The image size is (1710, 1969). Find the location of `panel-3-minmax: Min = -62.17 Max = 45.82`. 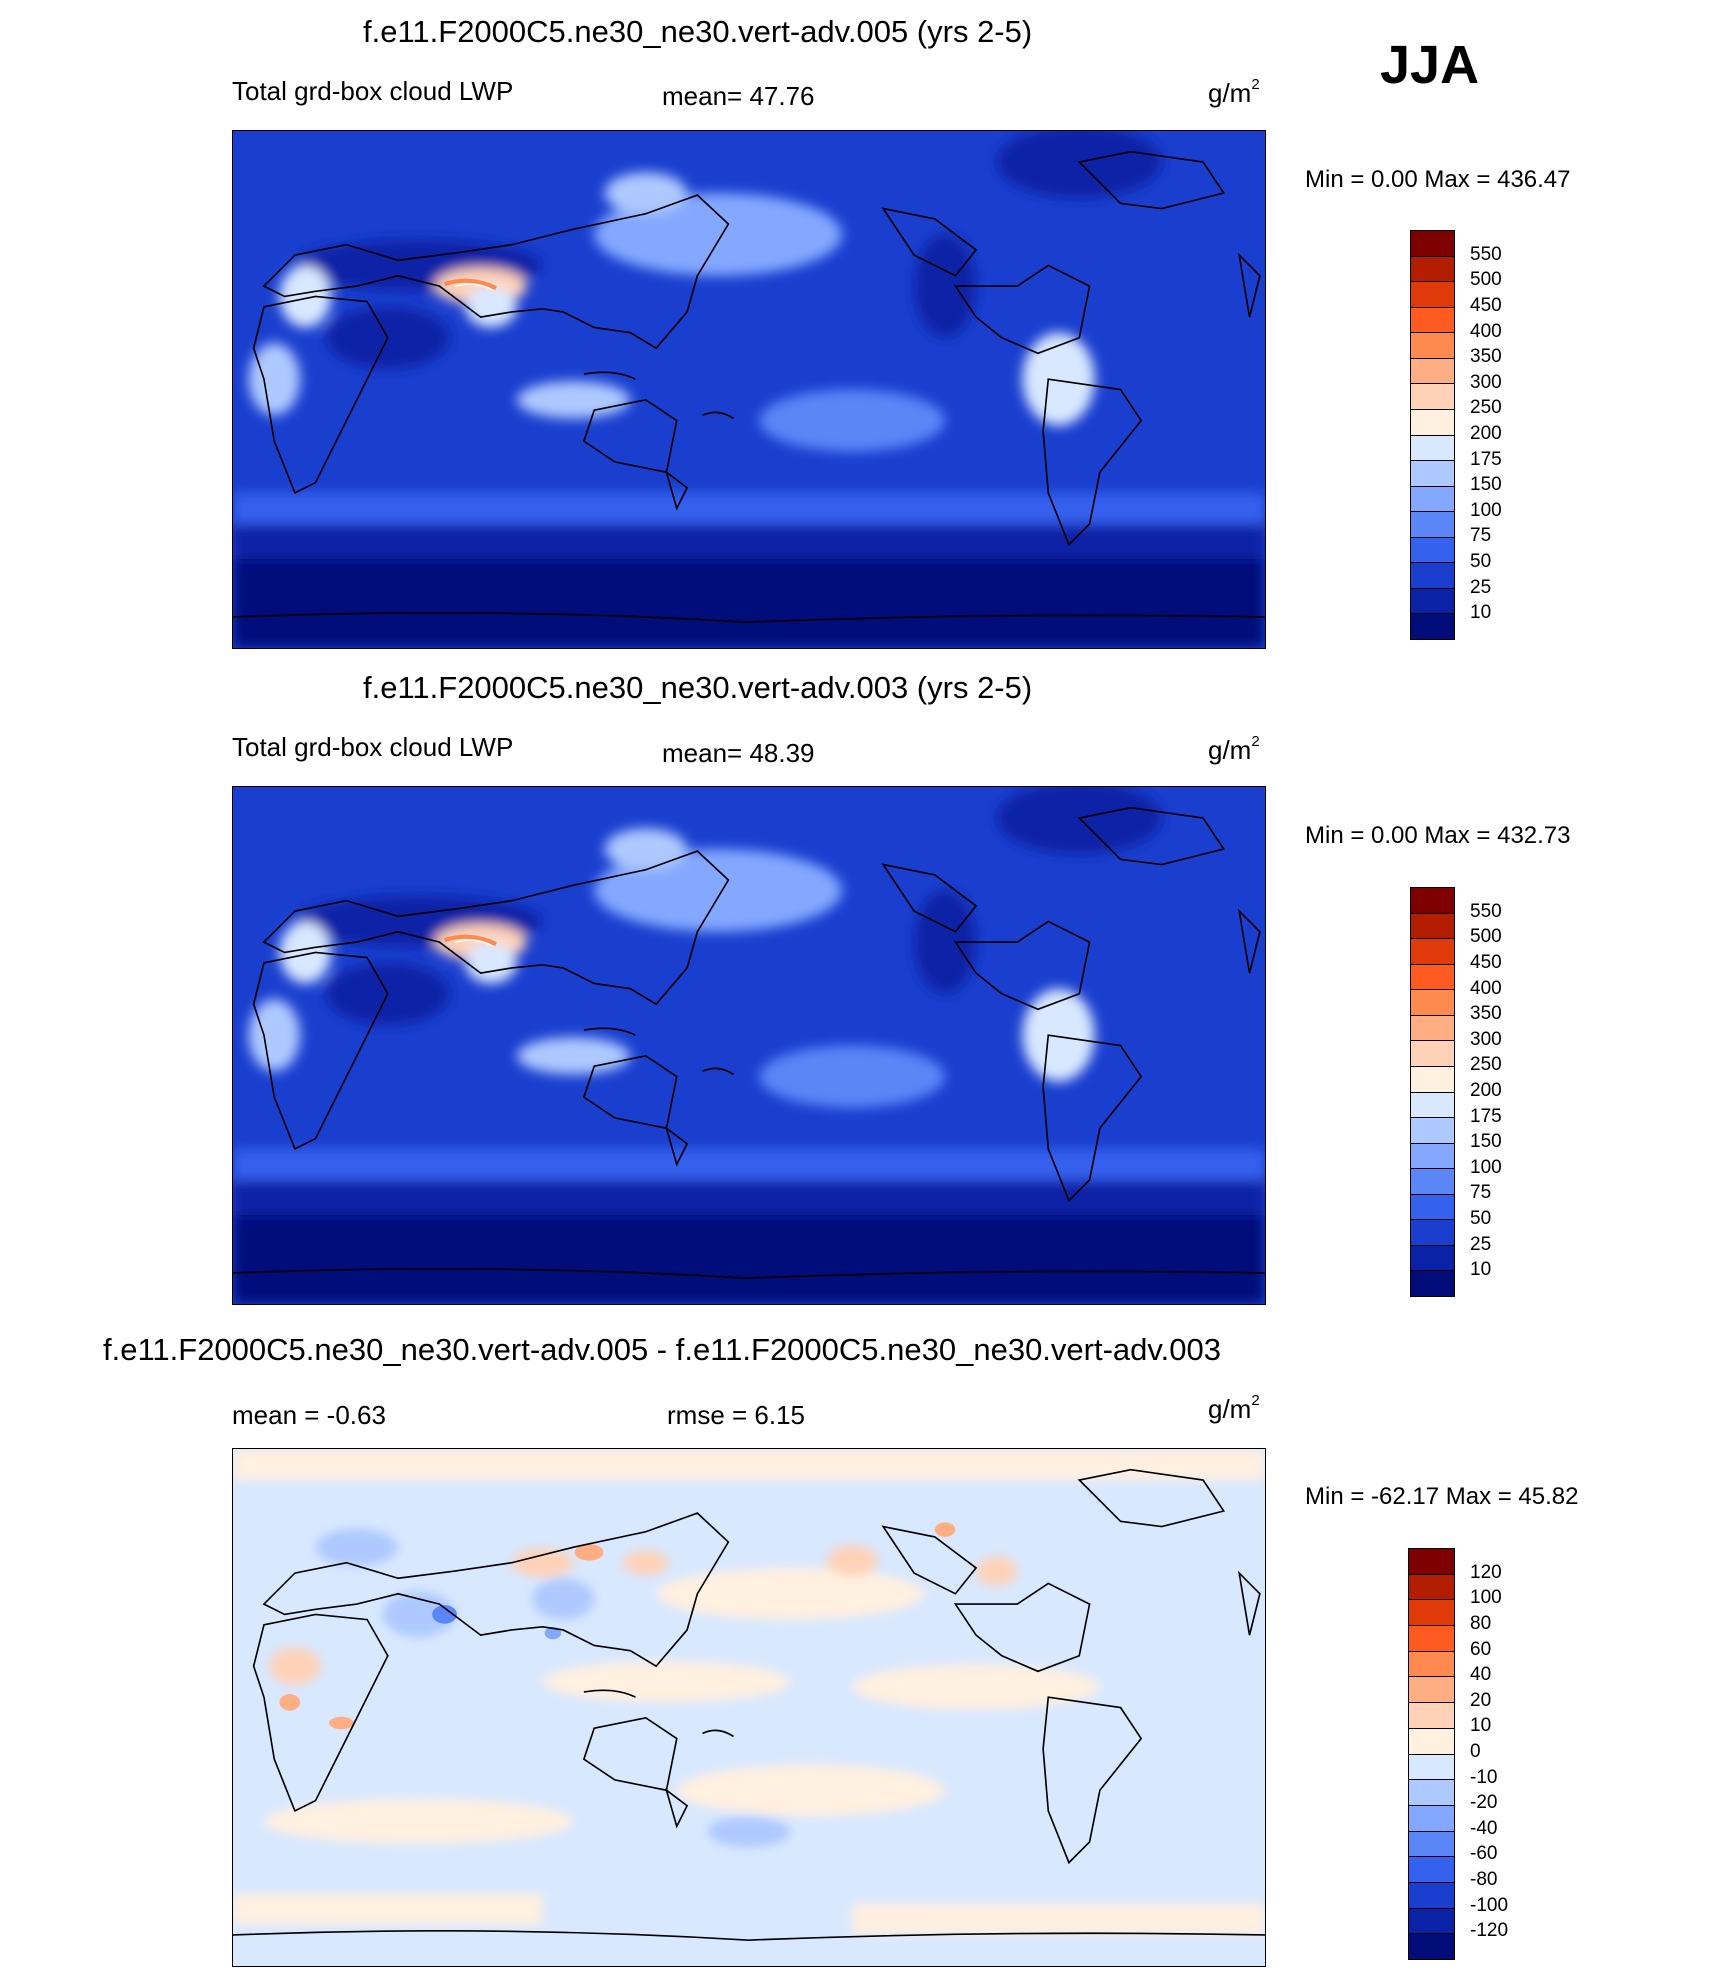

panel-3-minmax: Min = -62.17 Max = 45.82 is located at coordinates (1442, 1496).